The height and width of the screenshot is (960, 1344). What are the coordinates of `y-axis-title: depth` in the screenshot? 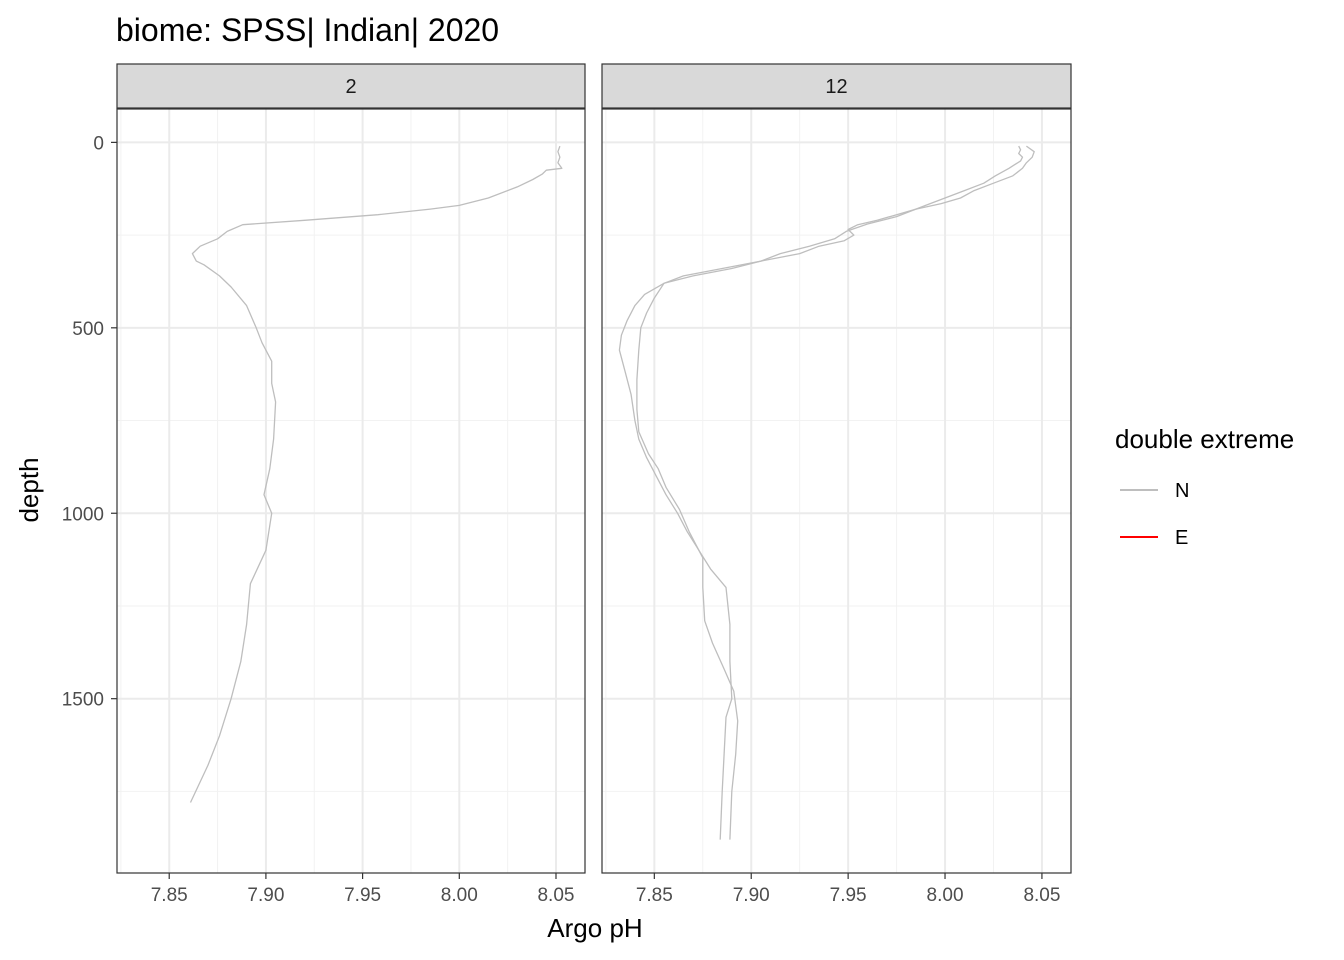 It's located at (29, 489).